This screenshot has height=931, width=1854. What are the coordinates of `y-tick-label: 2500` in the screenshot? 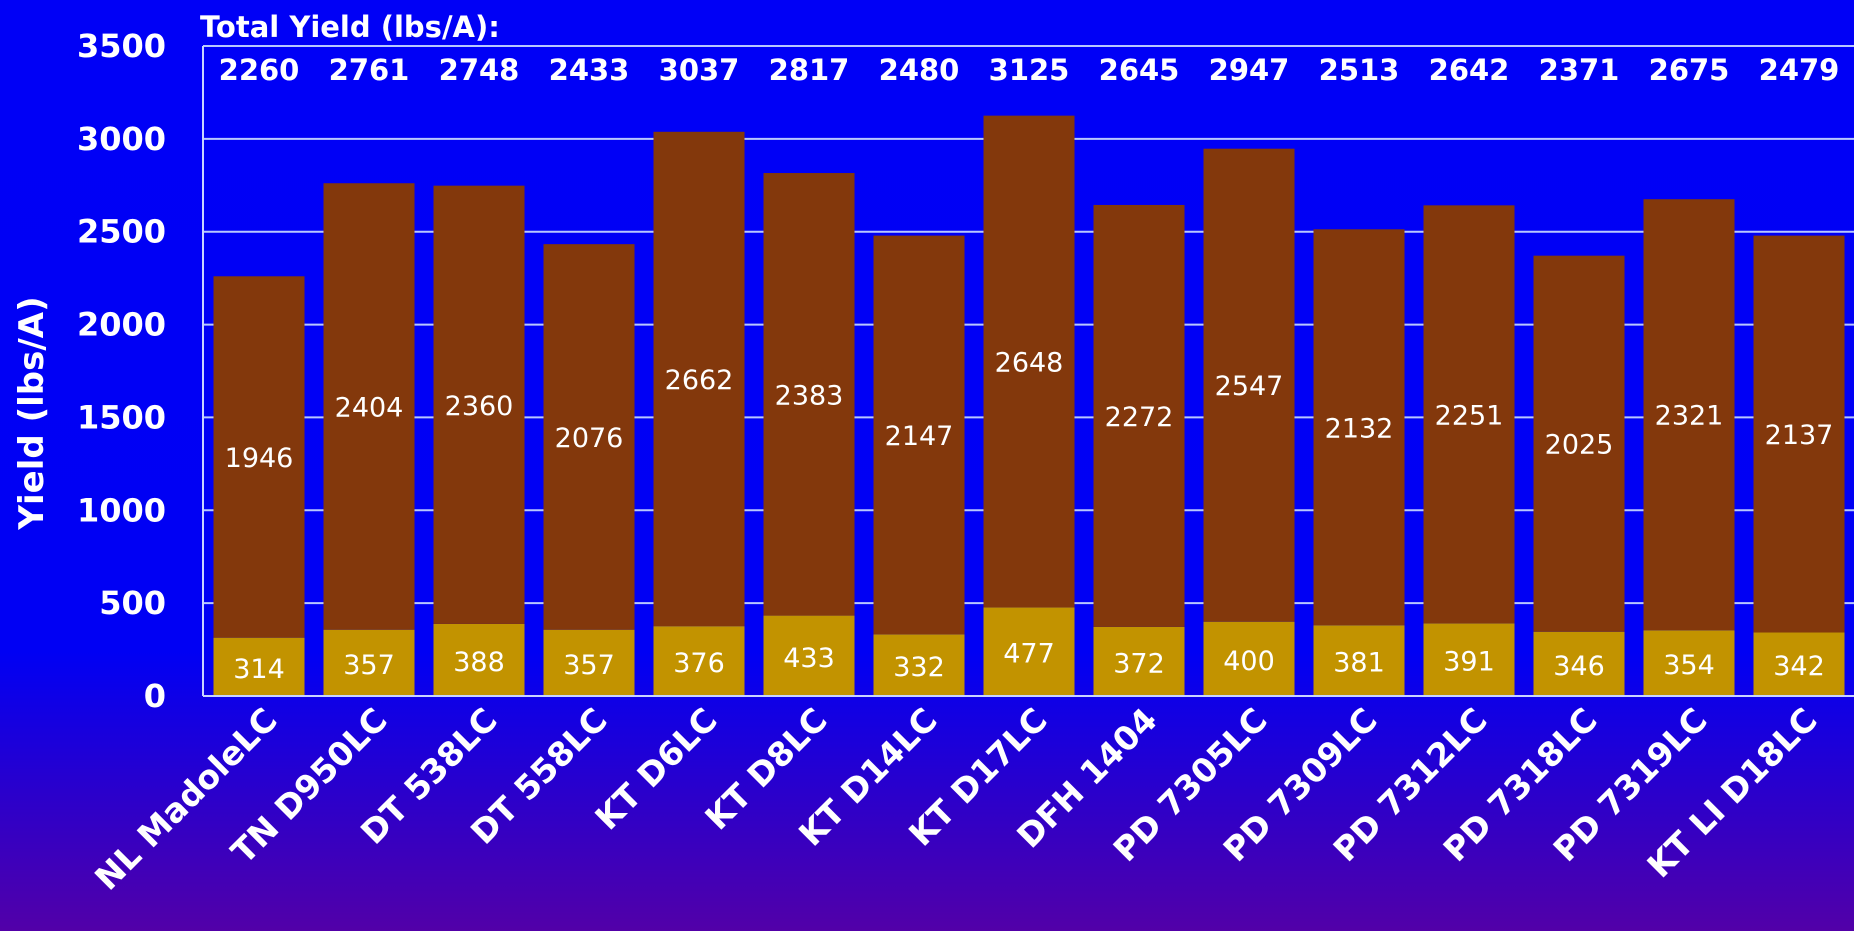 It's located at (121, 232).